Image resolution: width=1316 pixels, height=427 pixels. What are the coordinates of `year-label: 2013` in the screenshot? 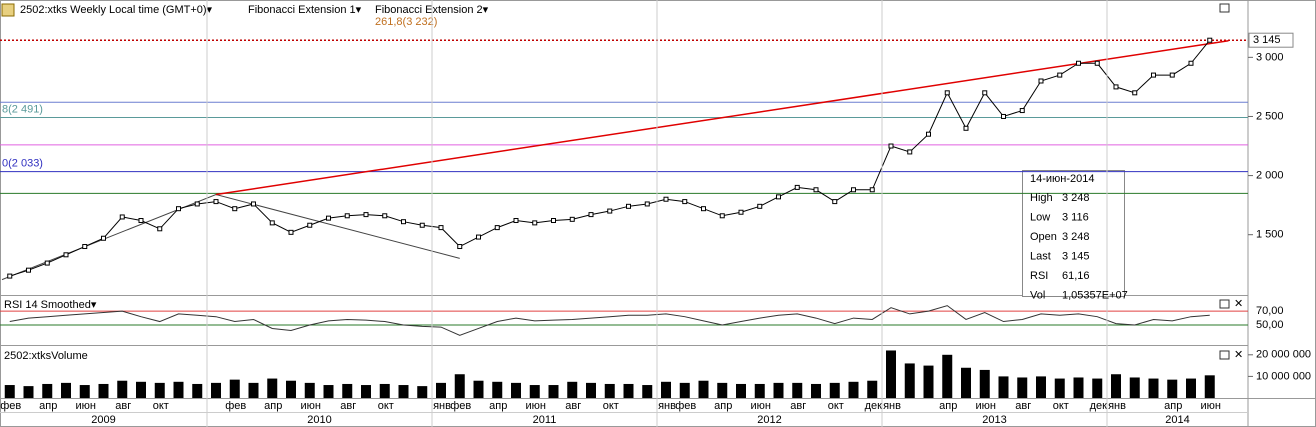 It's located at (994, 420).